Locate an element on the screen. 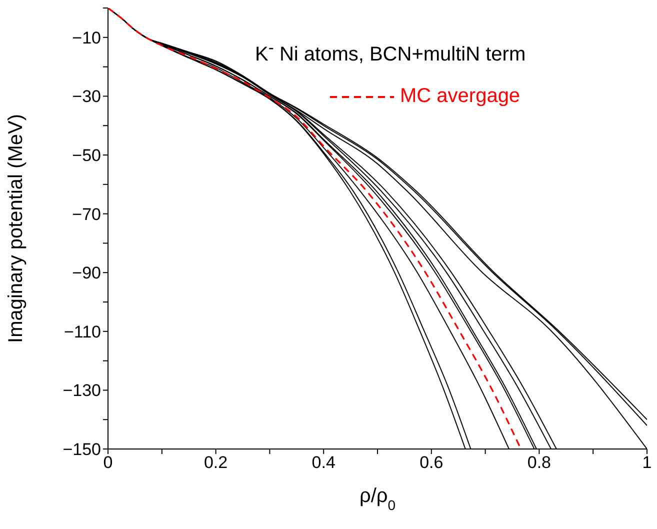 The width and height of the screenshot is (657, 529). x-axis-title: ρ/ρ$_{0}$ is located at coordinates (377, 499).